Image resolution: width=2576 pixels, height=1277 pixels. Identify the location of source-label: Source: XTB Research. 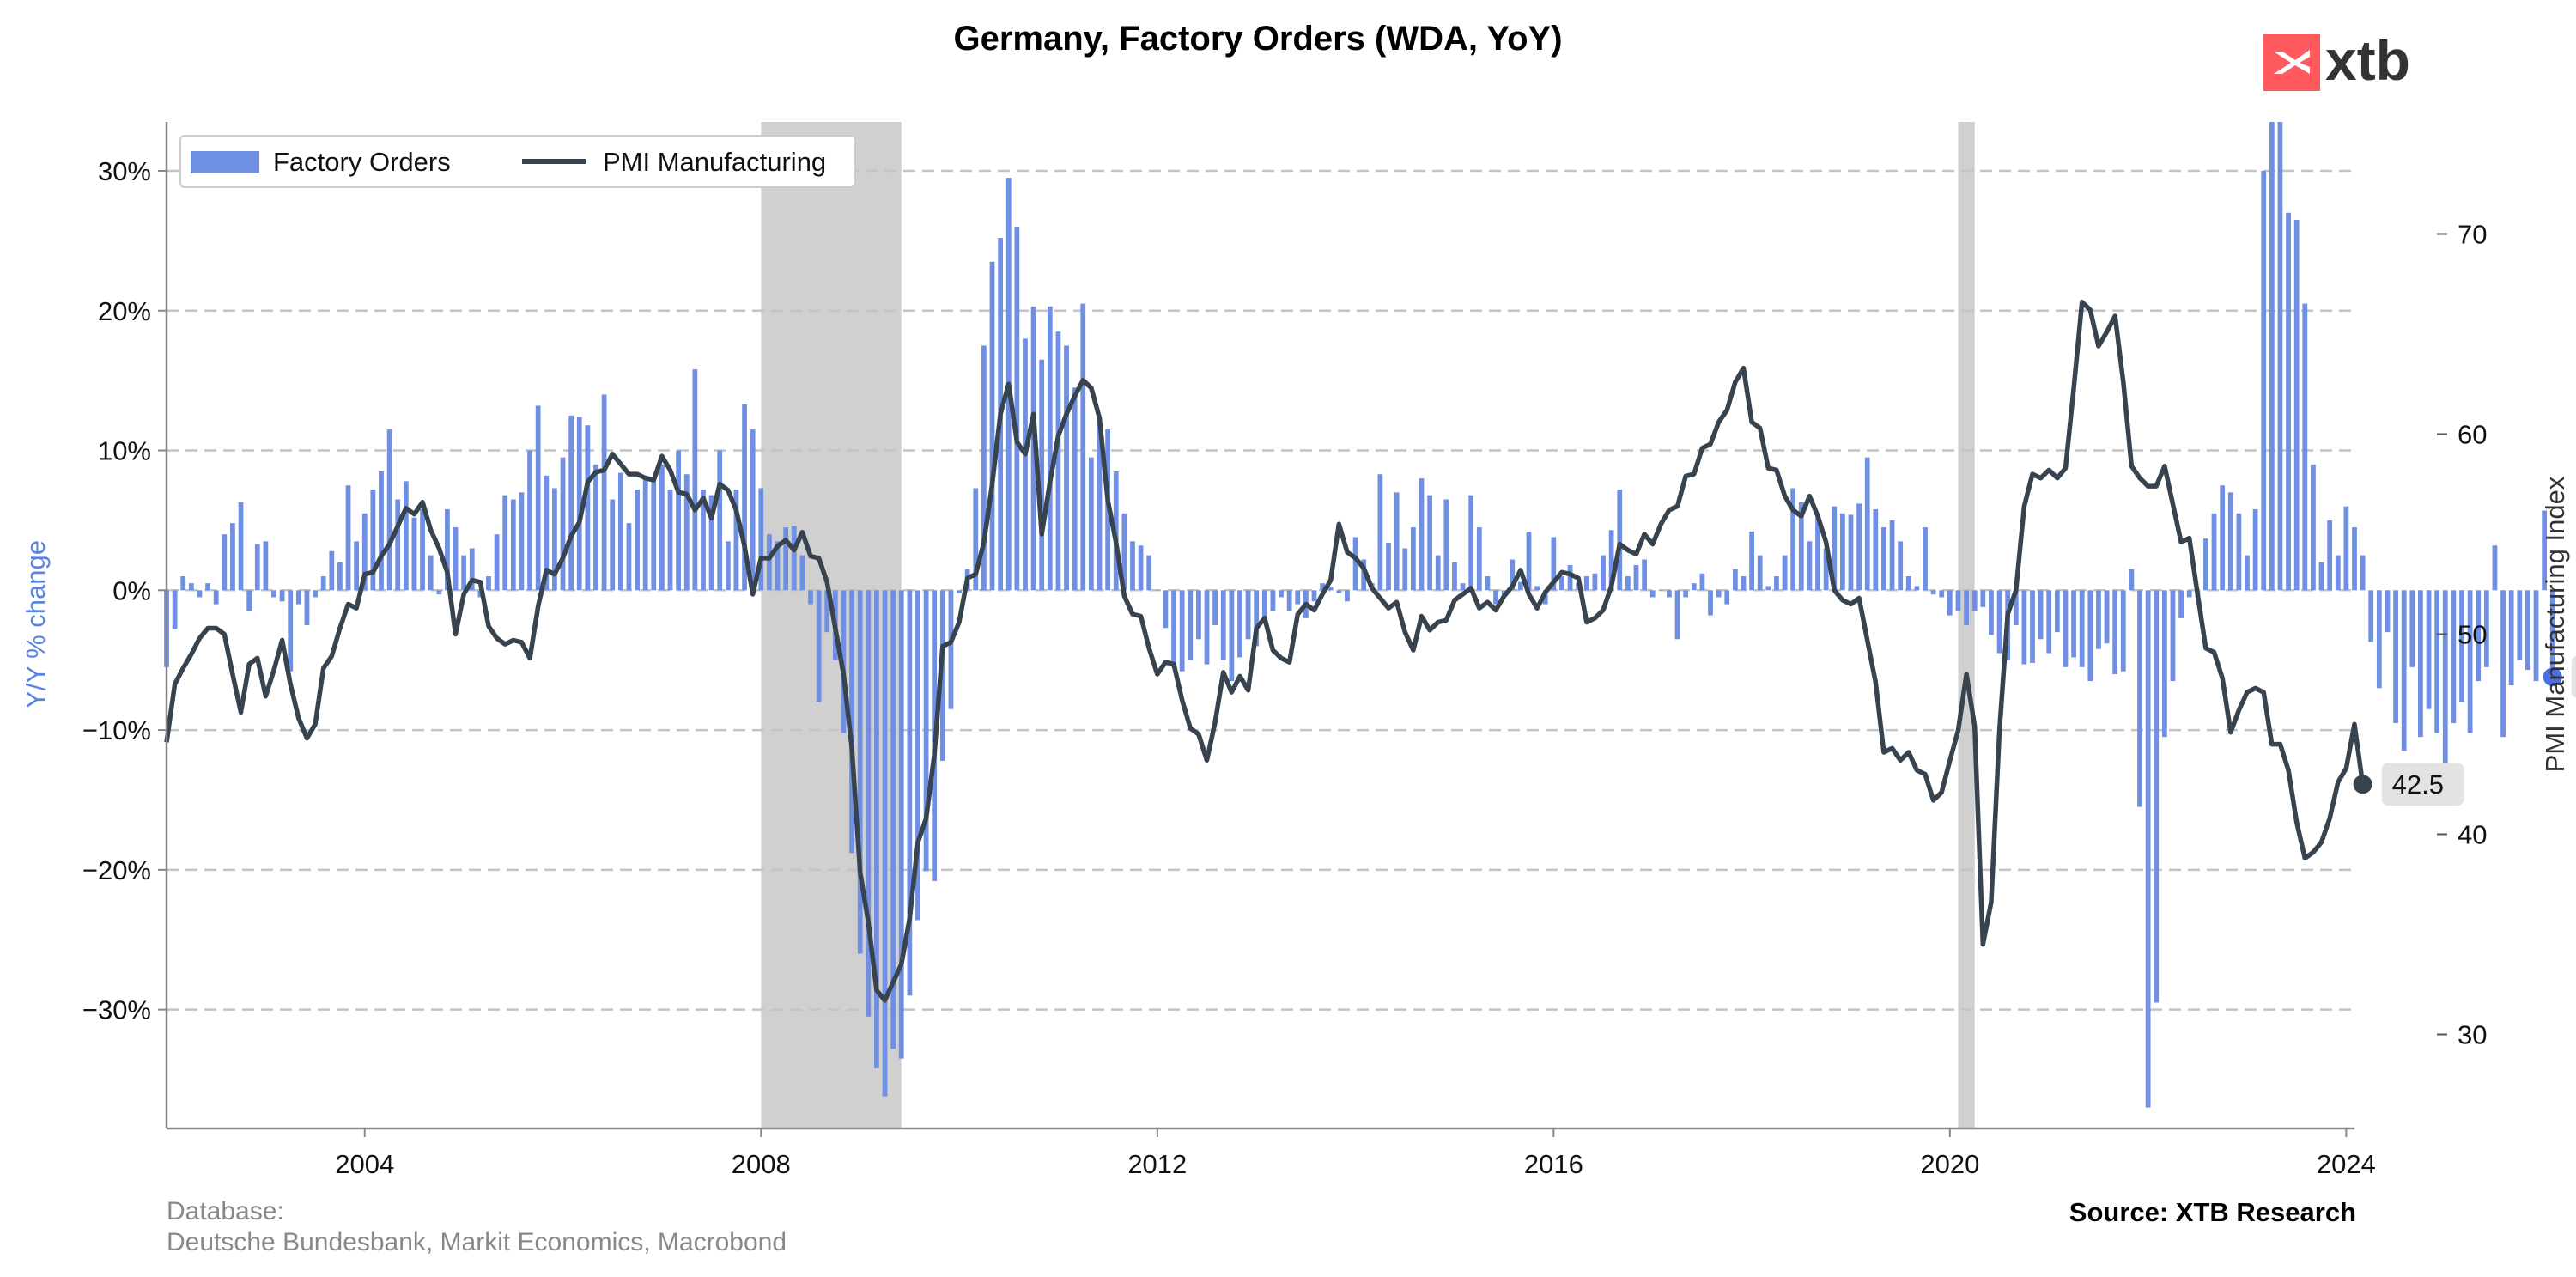
(2212, 1212).